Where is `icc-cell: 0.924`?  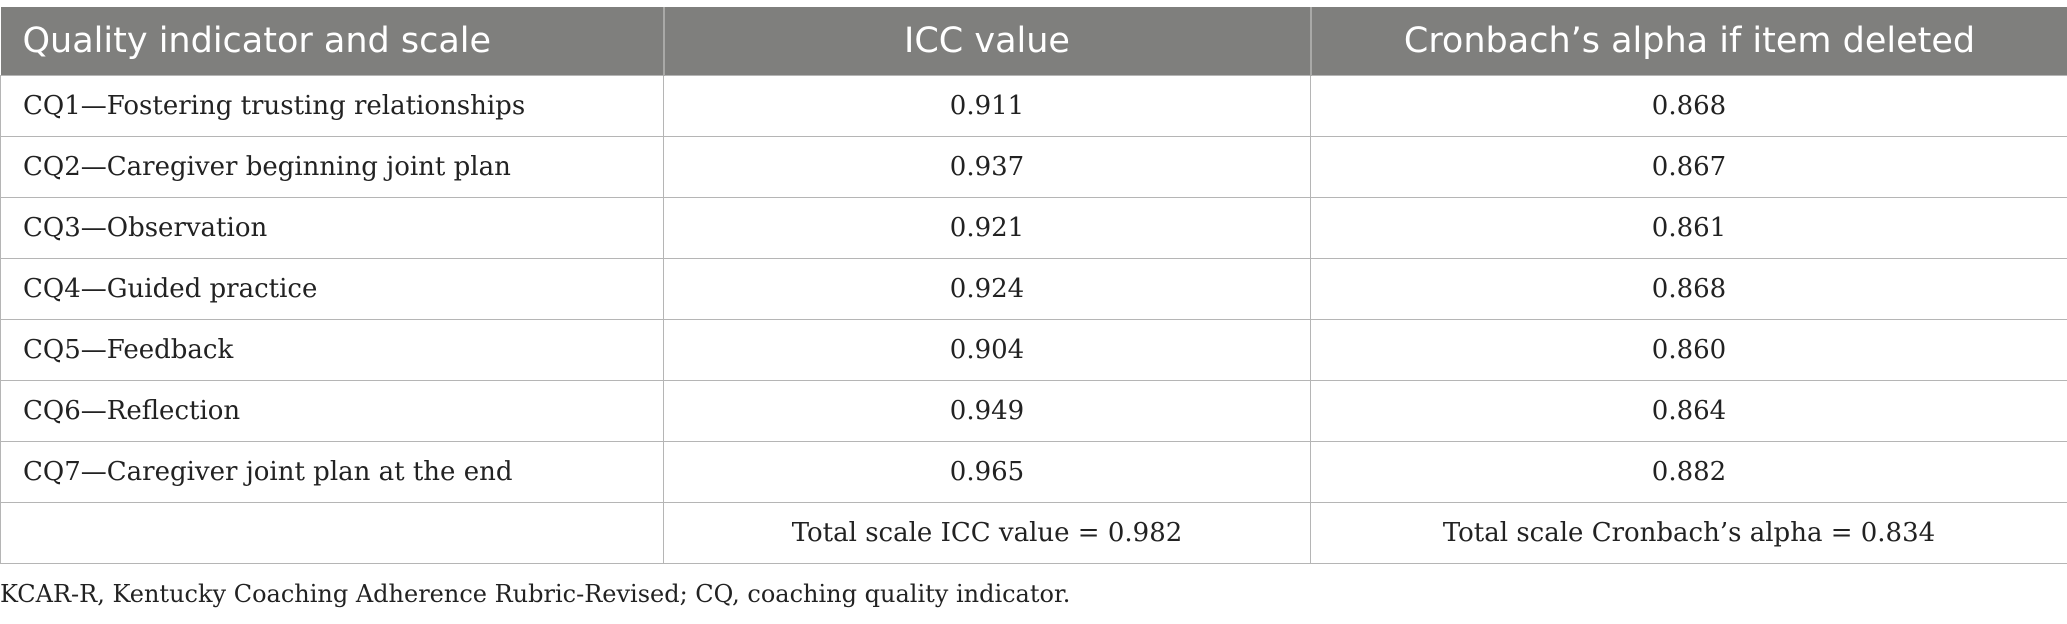
icc-cell: 0.924 is located at coordinates (987, 289).